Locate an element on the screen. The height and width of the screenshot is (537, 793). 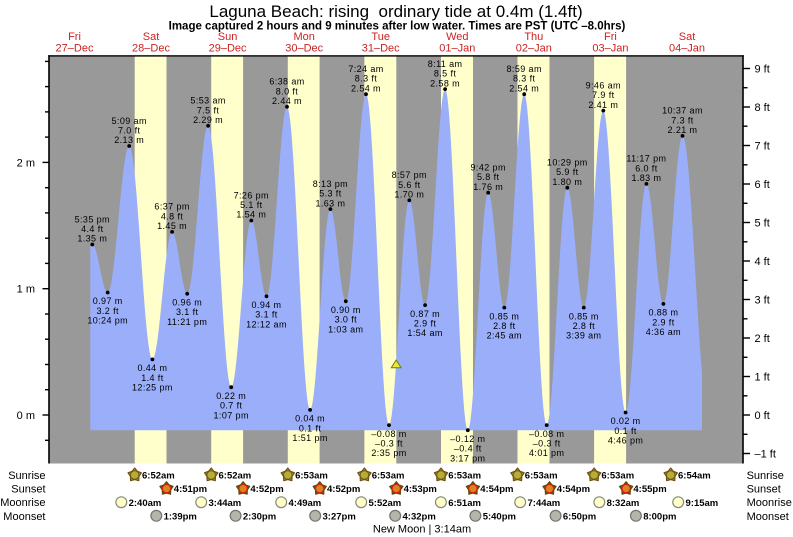
svg-text: 0.02 m is located at coordinates (626, 421).